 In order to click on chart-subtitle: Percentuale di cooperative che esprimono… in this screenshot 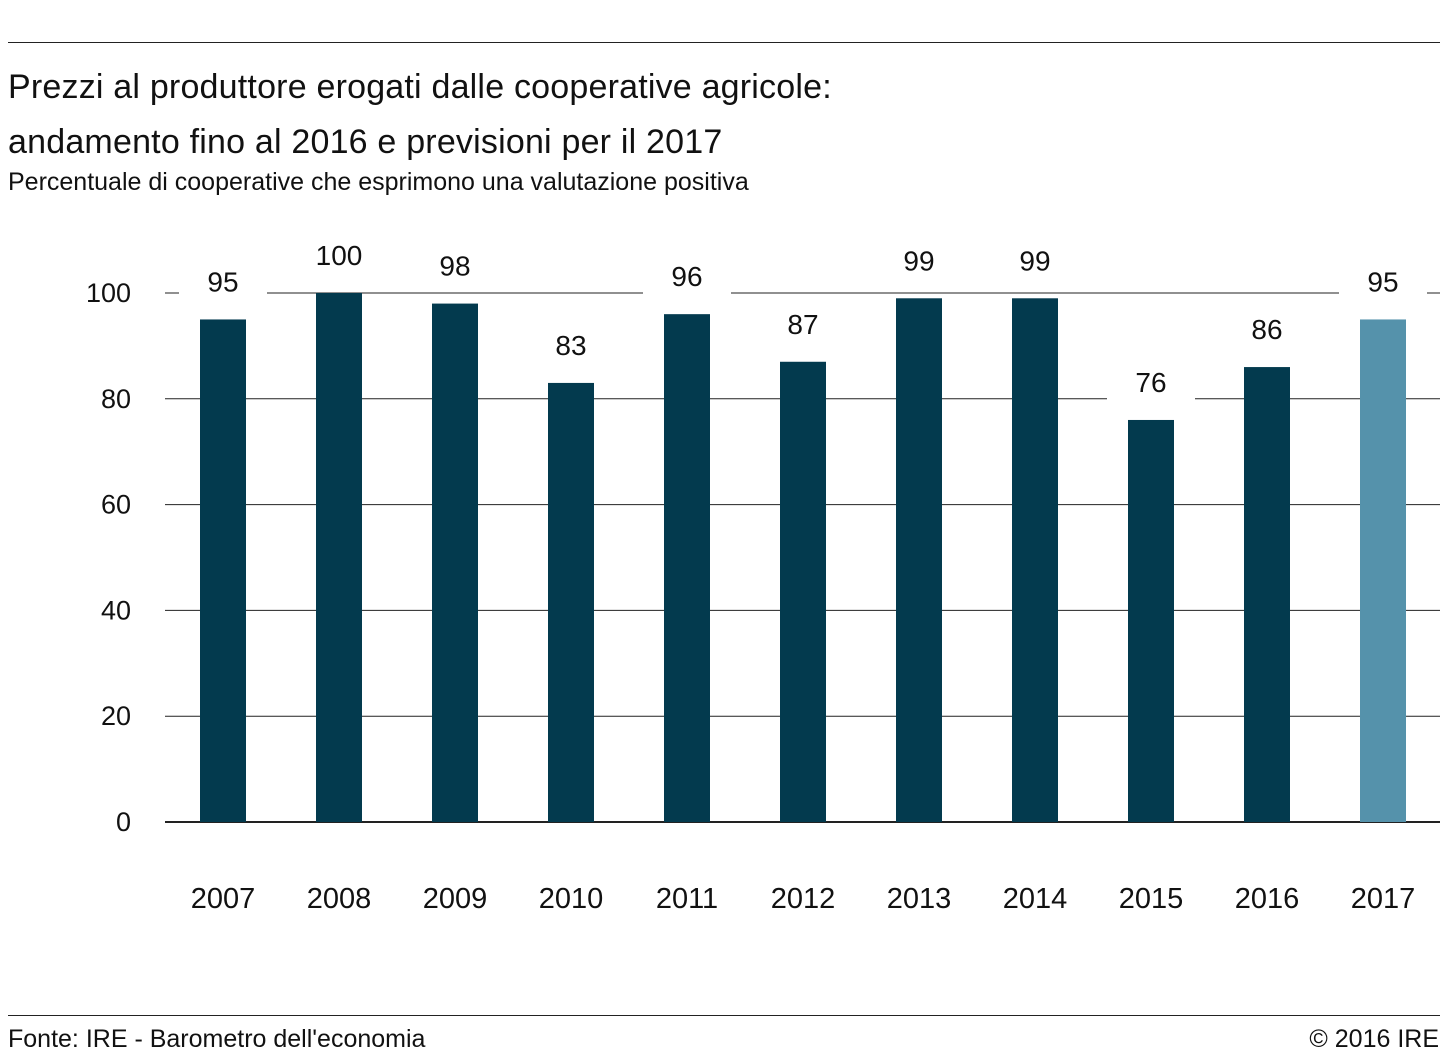, I will do `click(378, 182)`.